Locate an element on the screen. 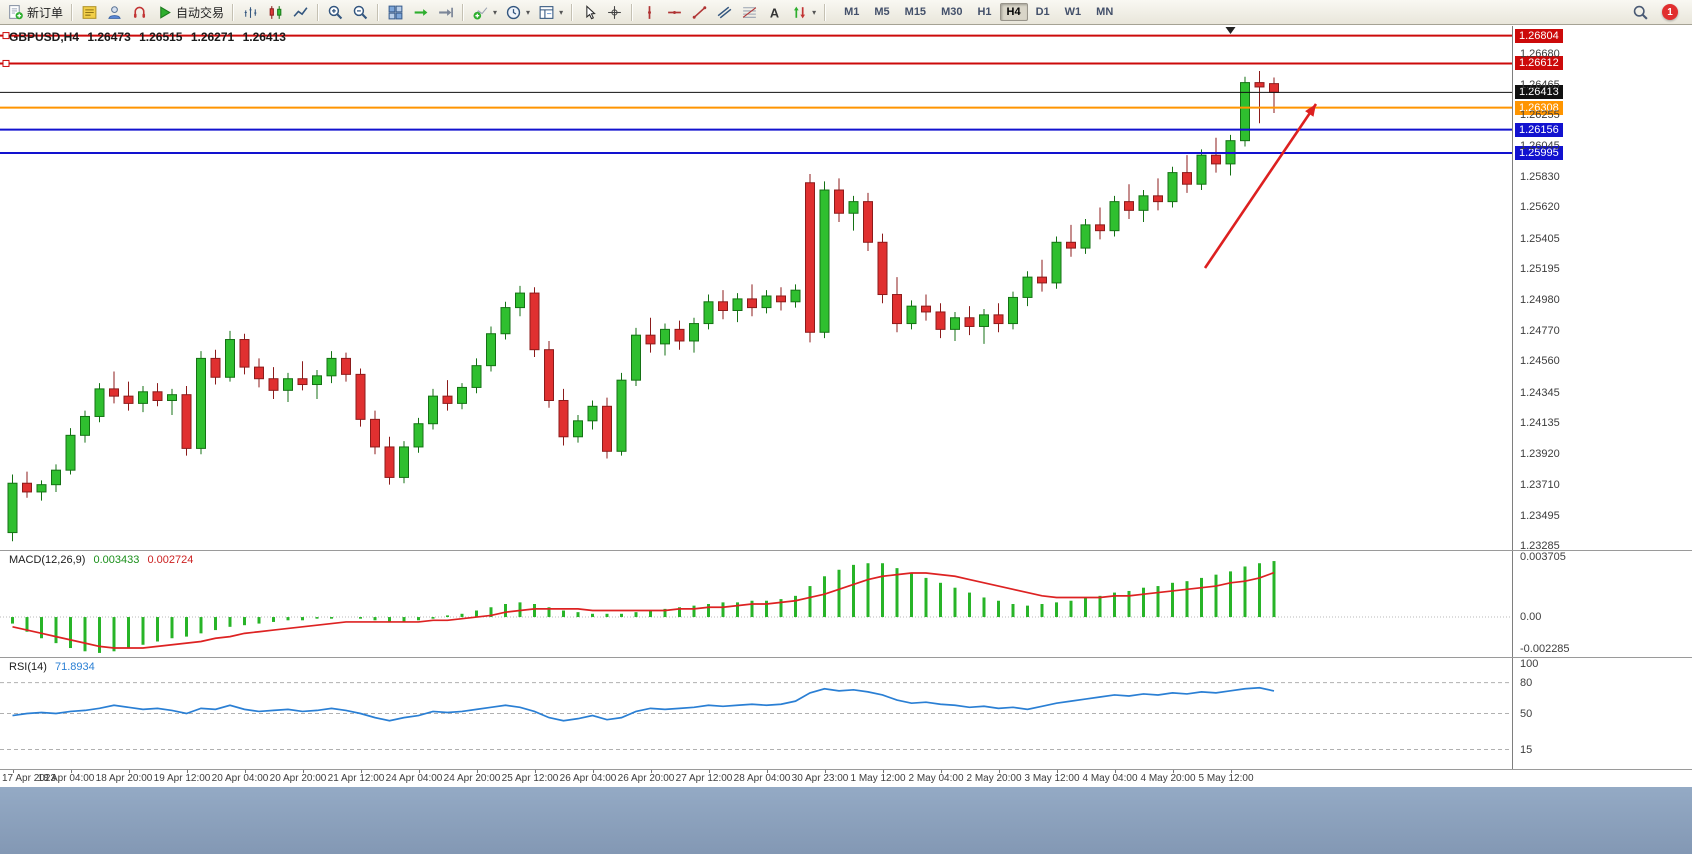 This screenshot has height=854, width=1692. time-axis-label: 2 May 20:00 is located at coordinates (994, 778).